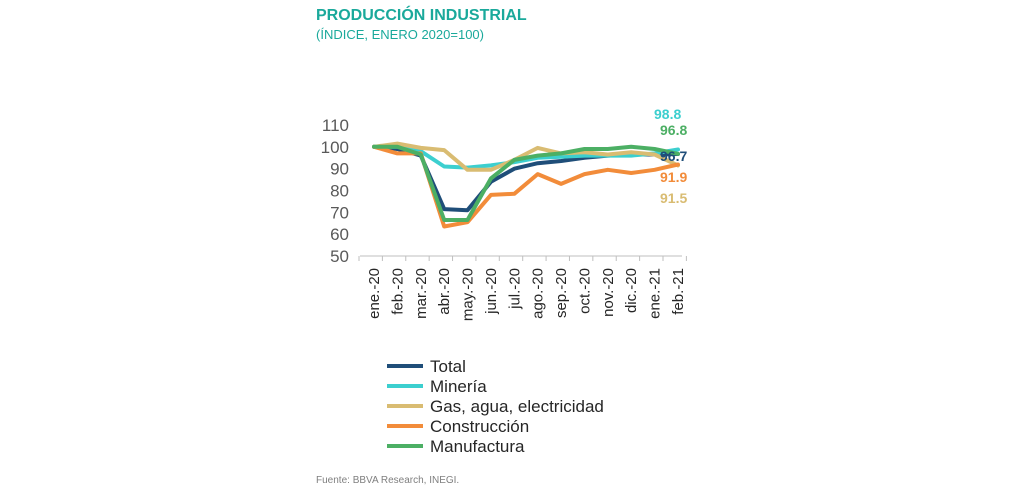  I want to click on x-tick-label: oct.-20, so click(584, 291).